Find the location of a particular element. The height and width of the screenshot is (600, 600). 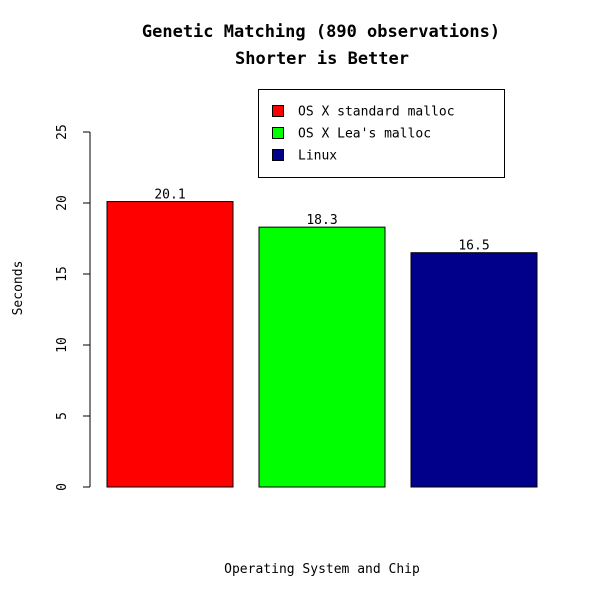

x-axis-label: Operating System and Chip is located at coordinates (322, 569).